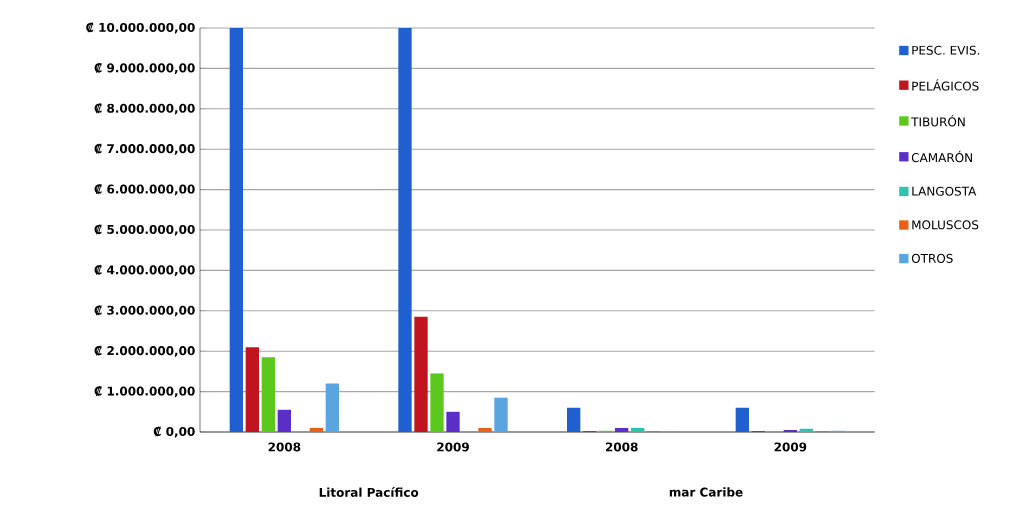  I want to click on y-tick-label: ₡ 10.000.000,00, so click(140, 28).